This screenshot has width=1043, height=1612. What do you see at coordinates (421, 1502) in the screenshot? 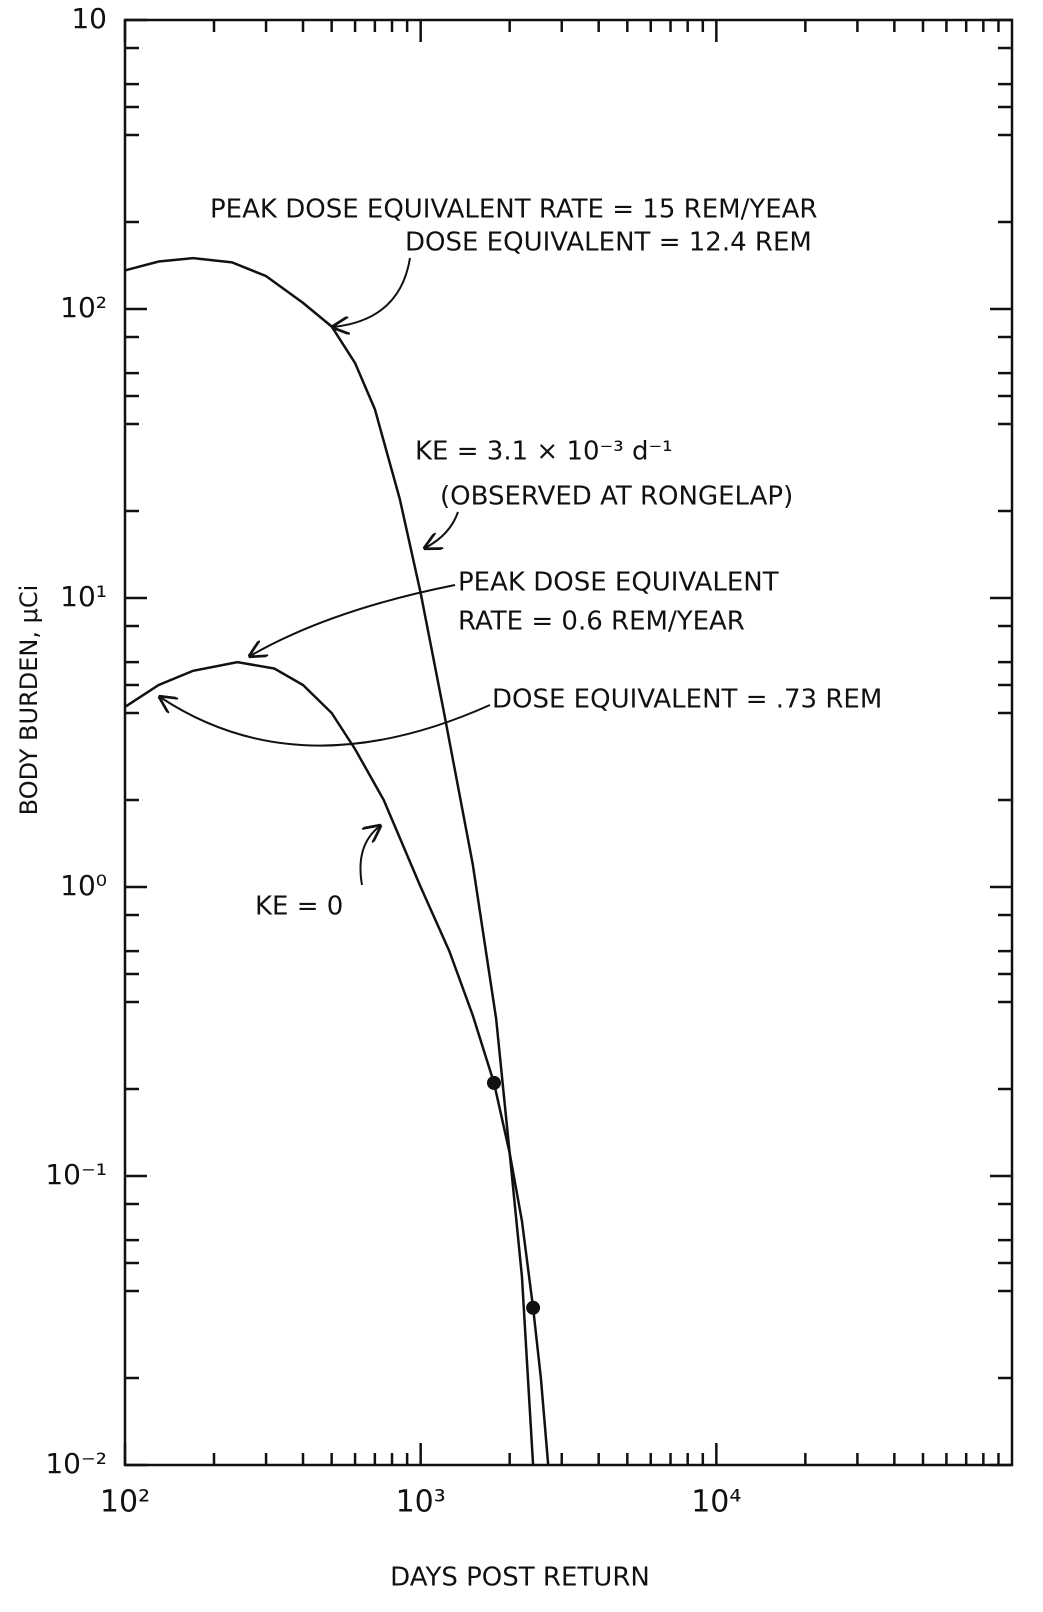
I see `x-tick-label: 10³` at bounding box center [421, 1502].